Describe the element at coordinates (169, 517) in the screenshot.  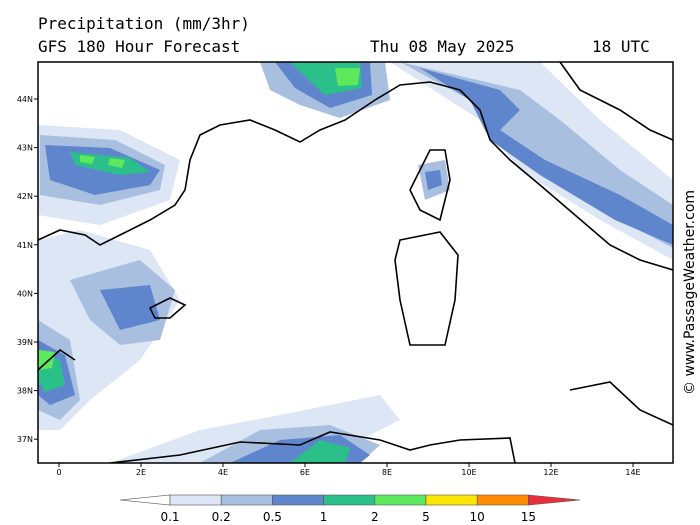
I see `legend-label: 0.1` at that location.